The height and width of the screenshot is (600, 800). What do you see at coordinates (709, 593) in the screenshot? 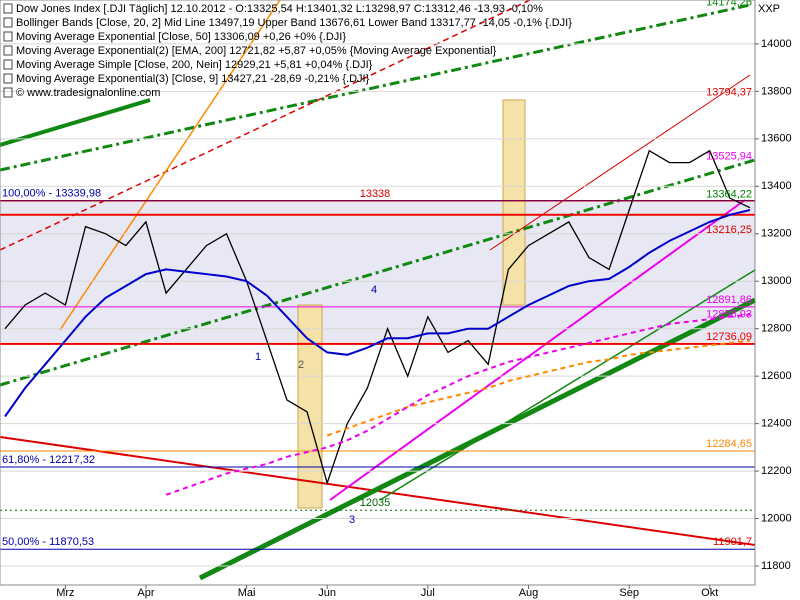
I see `x-tick-label: Okt` at bounding box center [709, 593].